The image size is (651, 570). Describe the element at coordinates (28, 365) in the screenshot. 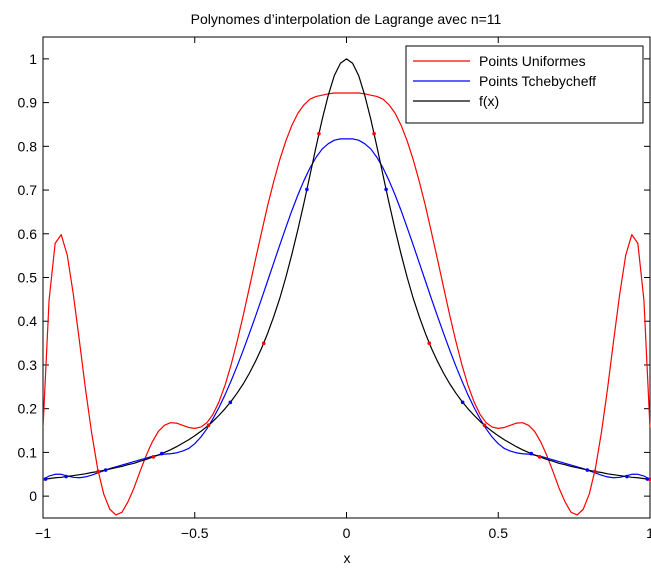

I see `y-tick-label: 0.3` at that location.